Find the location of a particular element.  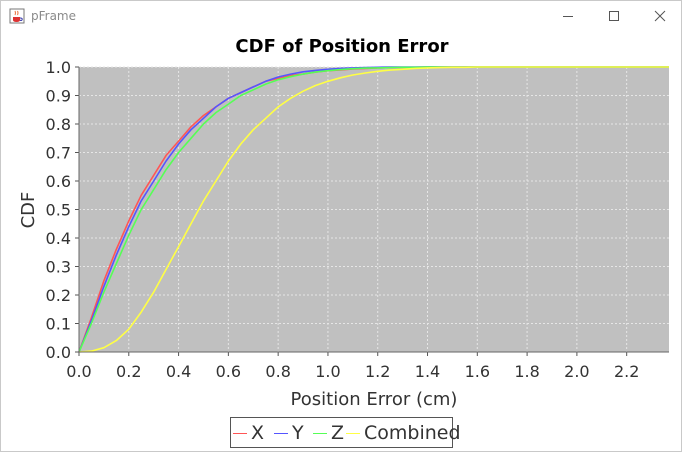

x-tick-label: 2.0 is located at coordinates (576, 371).